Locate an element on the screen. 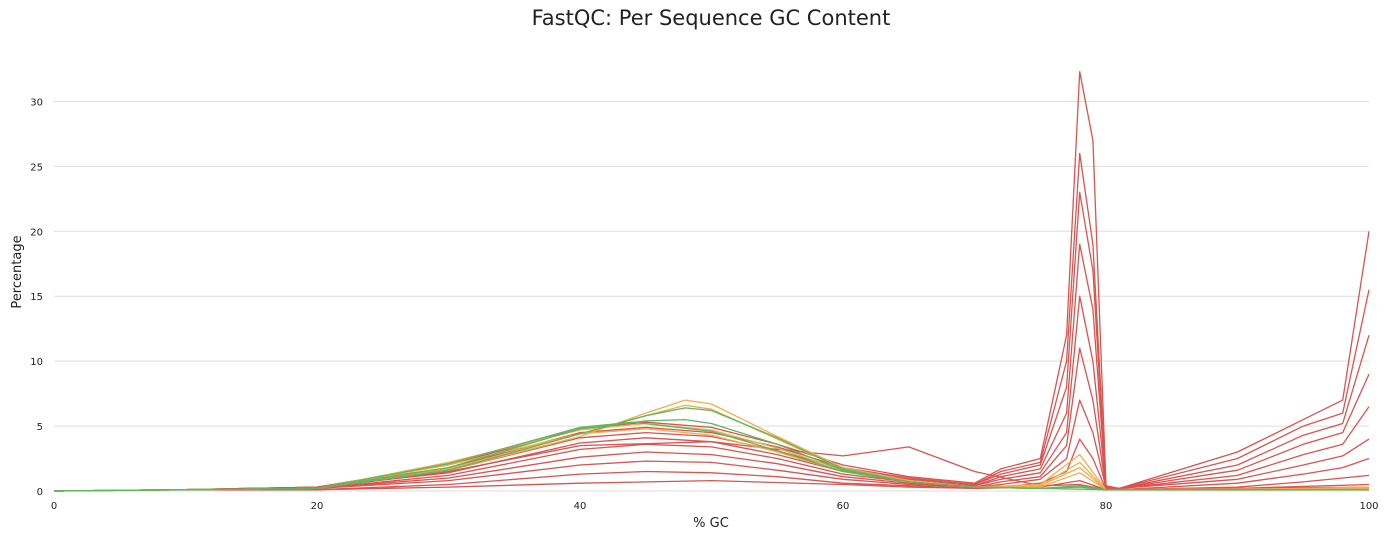 The image size is (1390, 540). y-tick-label: 30 is located at coordinates (36, 102).